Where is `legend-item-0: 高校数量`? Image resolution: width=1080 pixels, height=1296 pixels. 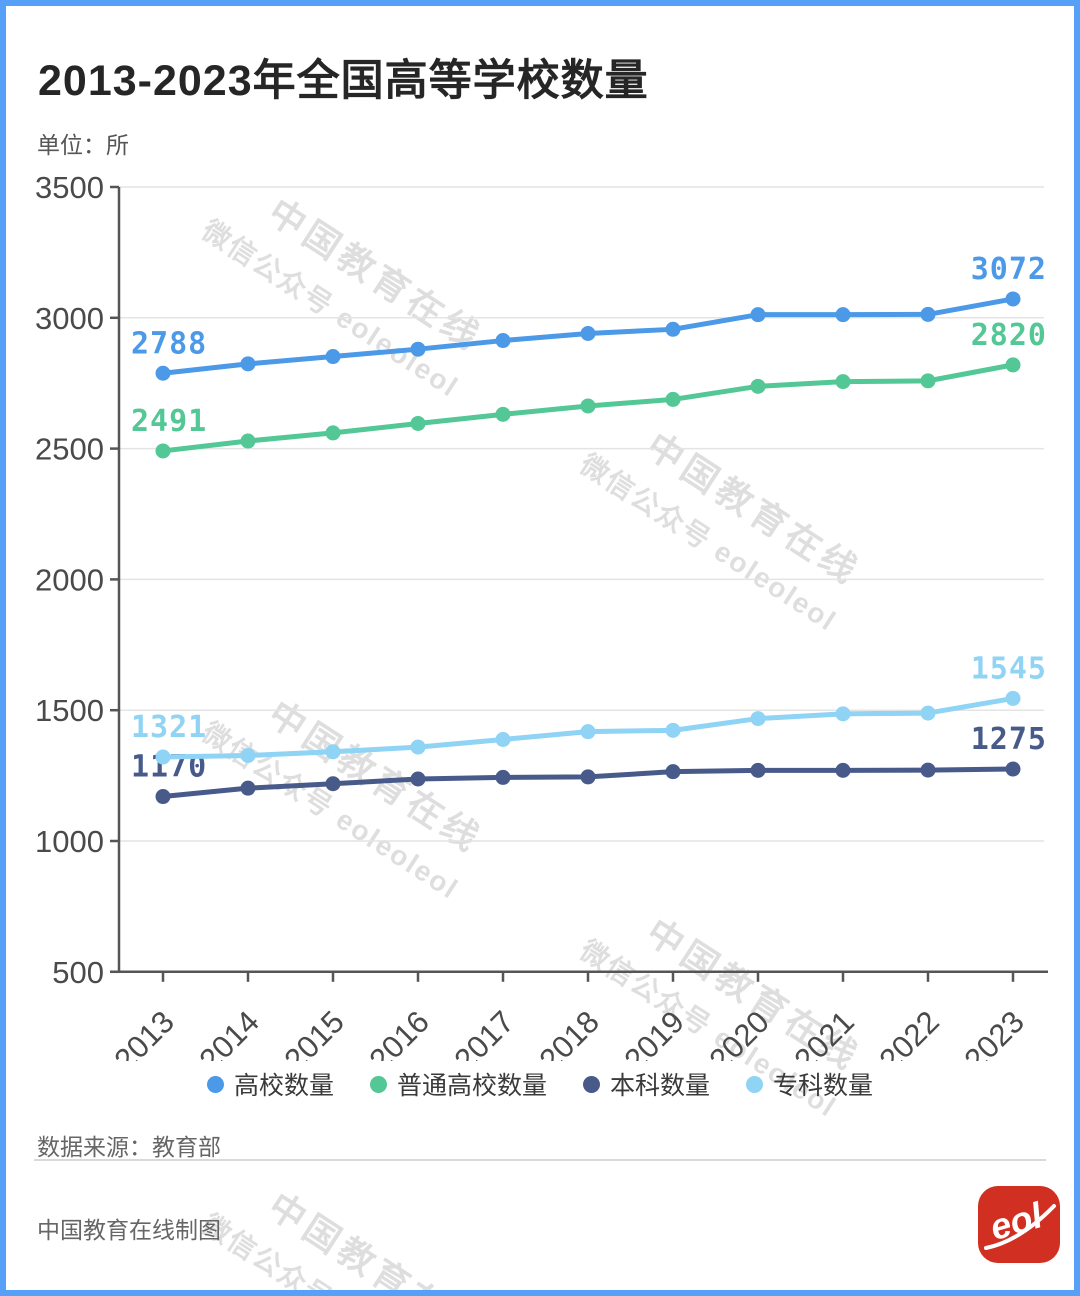 legend-item-0: 高校数量 is located at coordinates (270, 1084).